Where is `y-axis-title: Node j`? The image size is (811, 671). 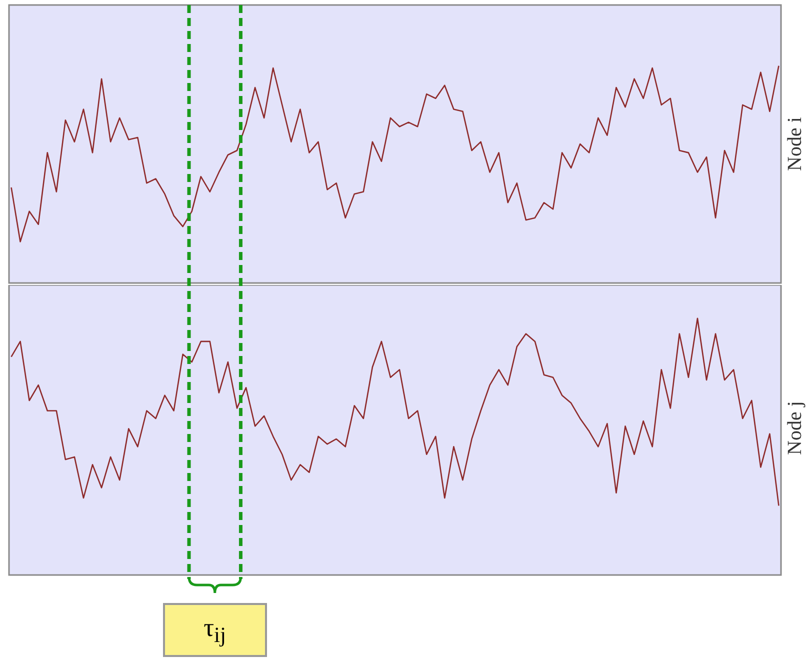 y-axis-title: Node j is located at coordinates (795, 428).